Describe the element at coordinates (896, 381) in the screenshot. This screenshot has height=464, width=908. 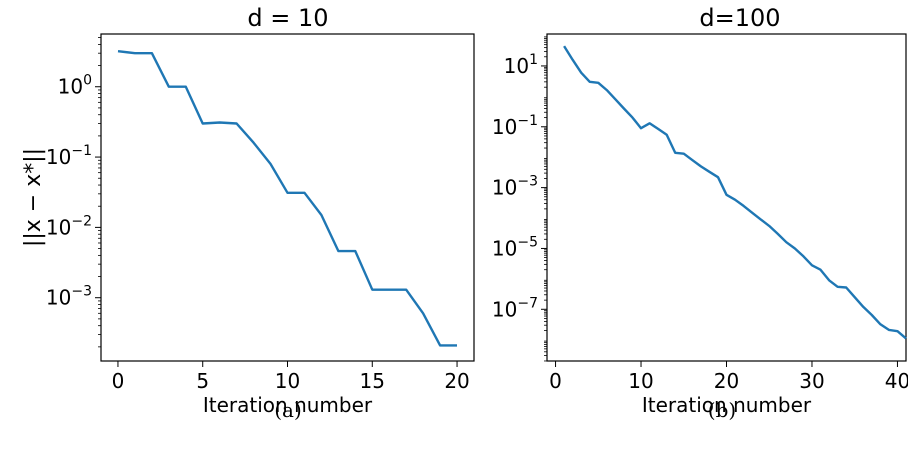
I see `x-tick-label: 40` at that location.